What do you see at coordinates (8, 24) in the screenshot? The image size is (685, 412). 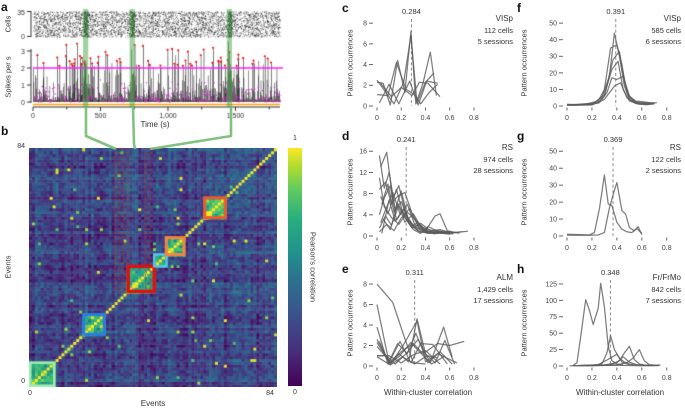 I see `raster-y-axis-label: Cells` at bounding box center [8, 24].